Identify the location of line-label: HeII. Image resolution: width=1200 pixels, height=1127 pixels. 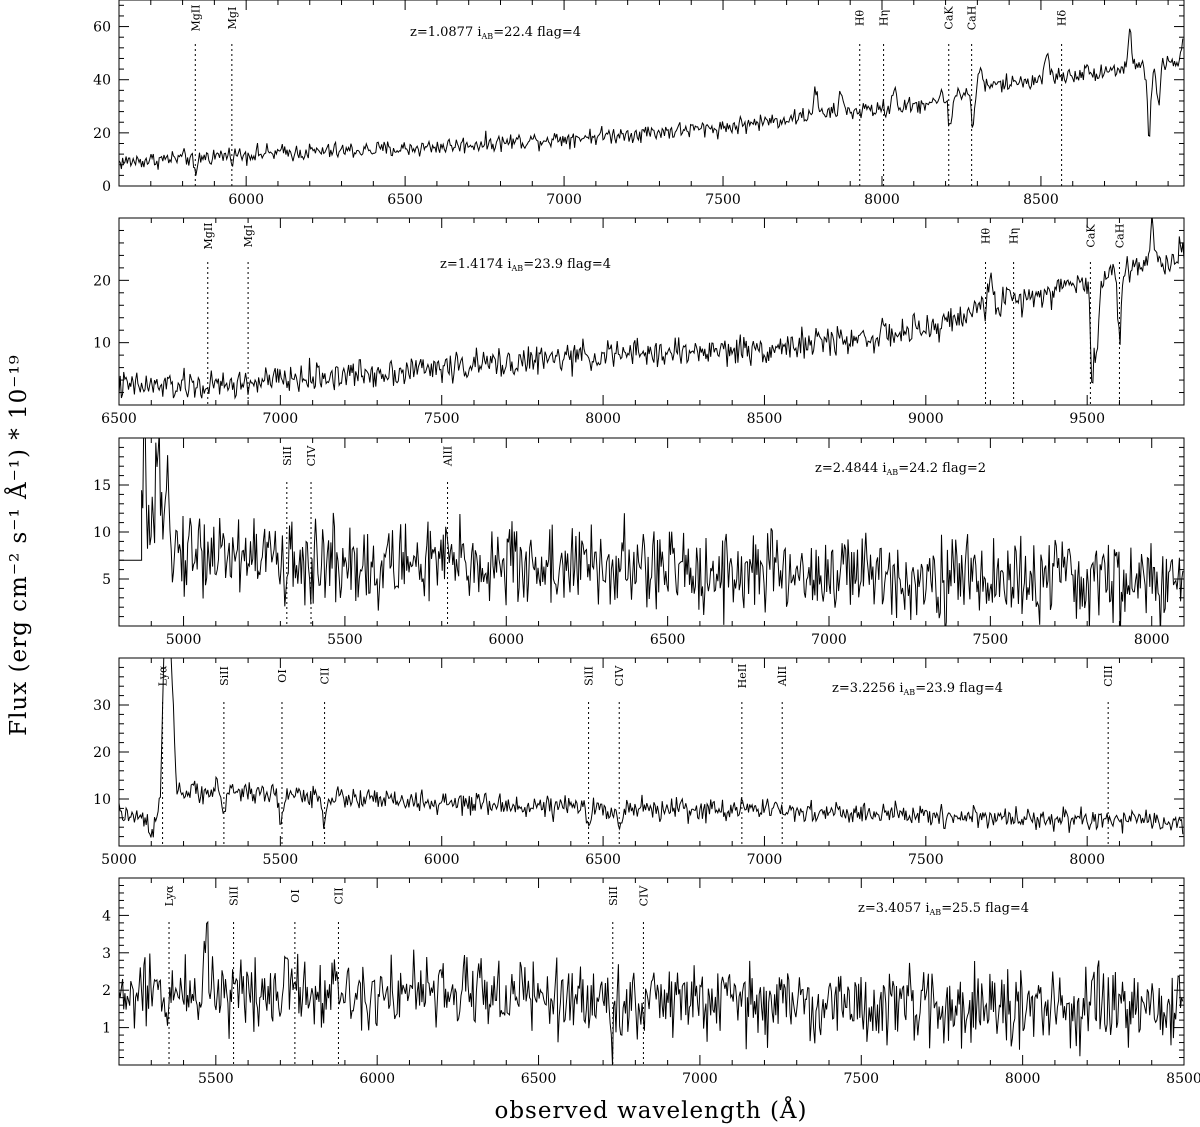
(742, 676).